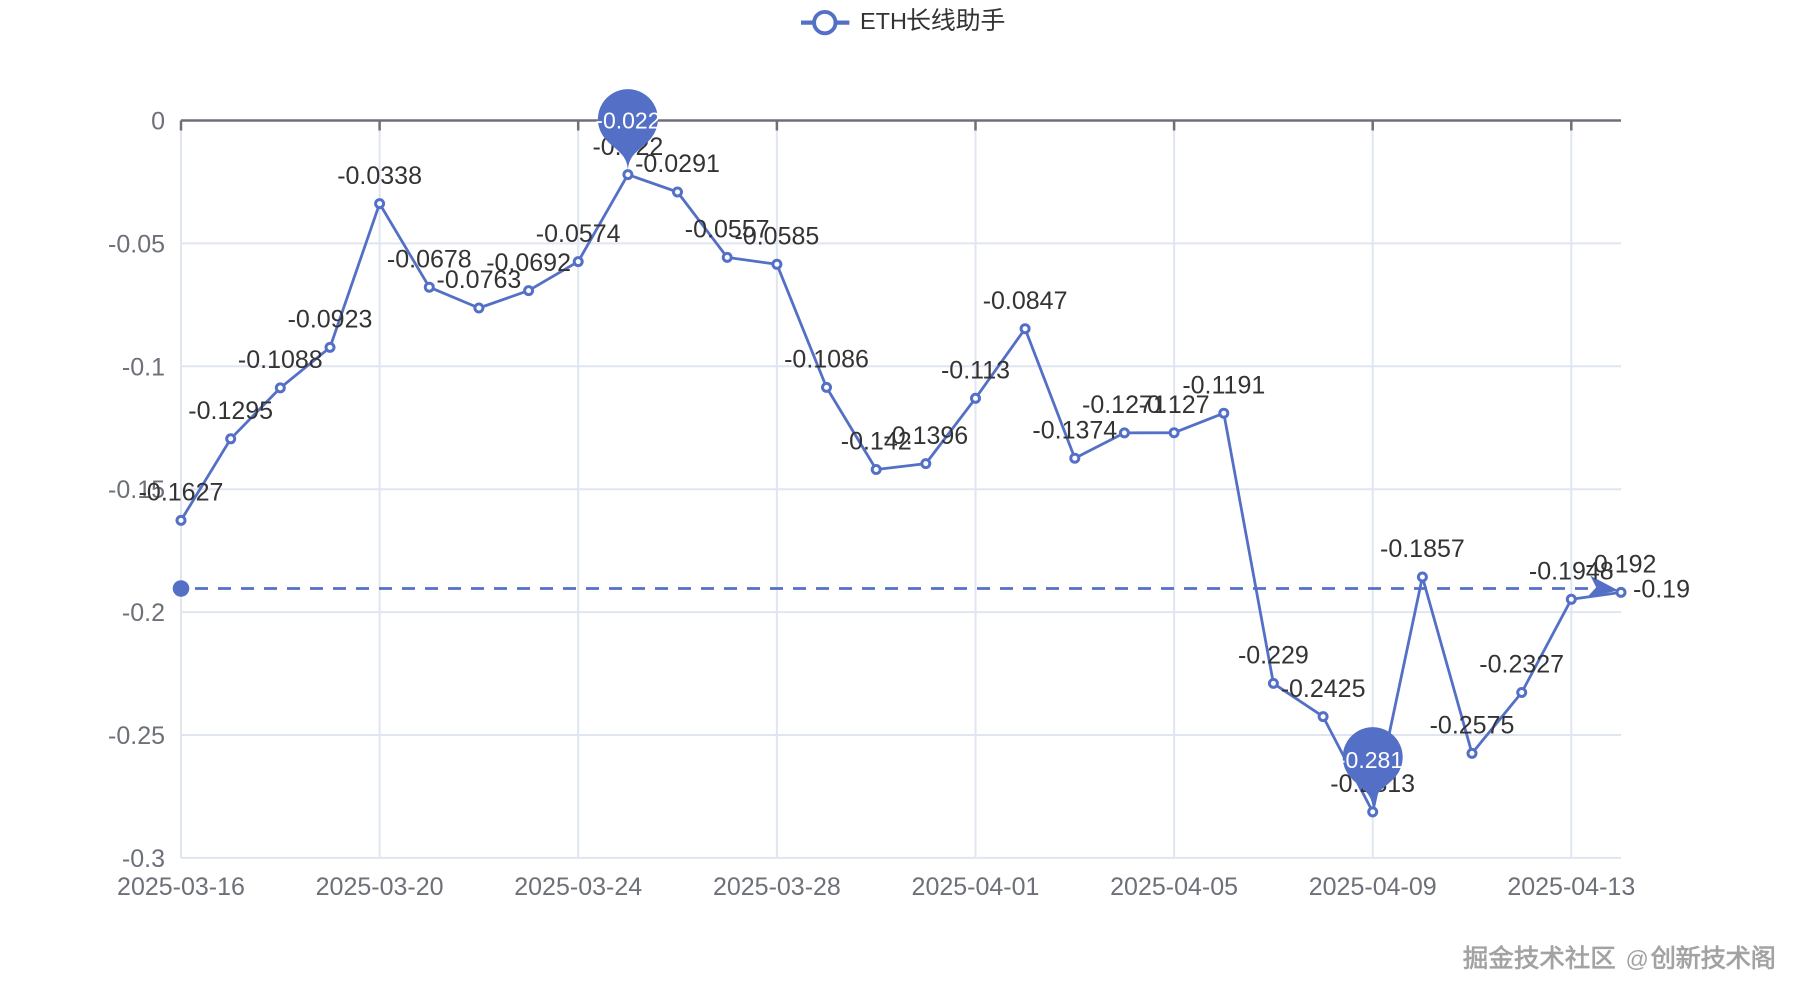 This screenshot has width=1800, height=1000. Describe the element at coordinates (578, 234) in the screenshot. I see `svg-text: -0.0574` at that location.